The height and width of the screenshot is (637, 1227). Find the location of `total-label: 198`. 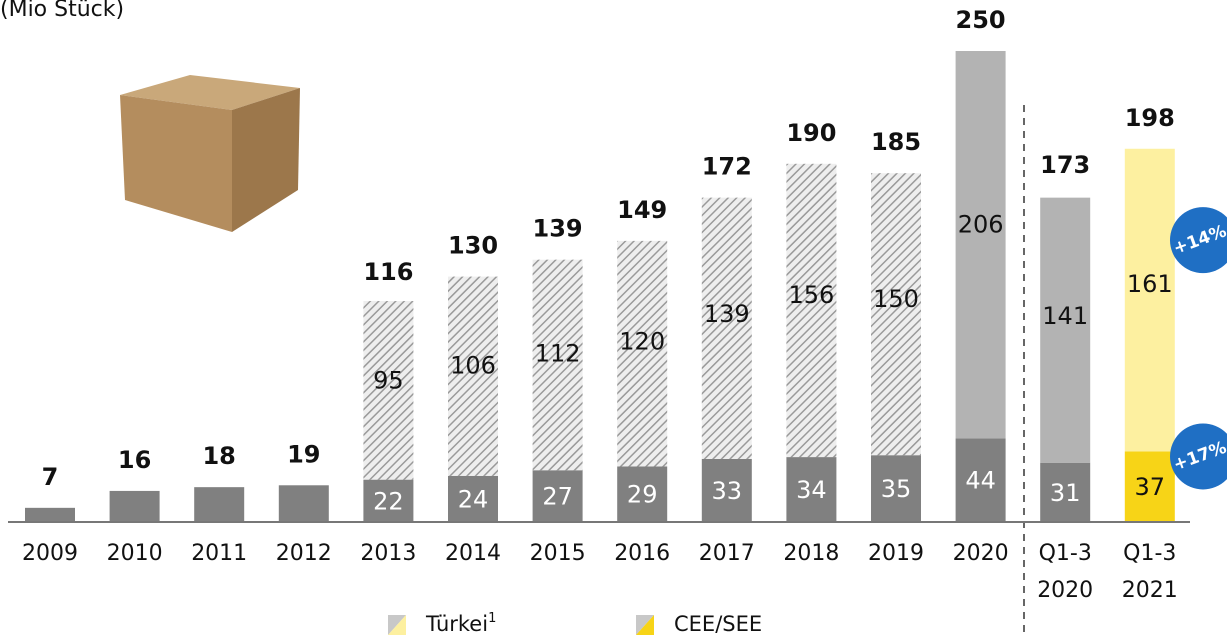

total-label: 198 is located at coordinates (1150, 118).